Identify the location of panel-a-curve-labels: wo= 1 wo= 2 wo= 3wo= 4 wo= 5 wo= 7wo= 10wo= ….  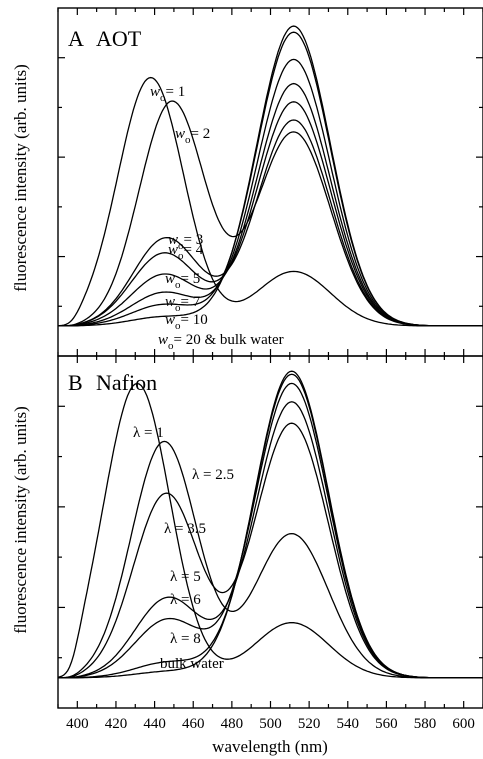
(217, 218).